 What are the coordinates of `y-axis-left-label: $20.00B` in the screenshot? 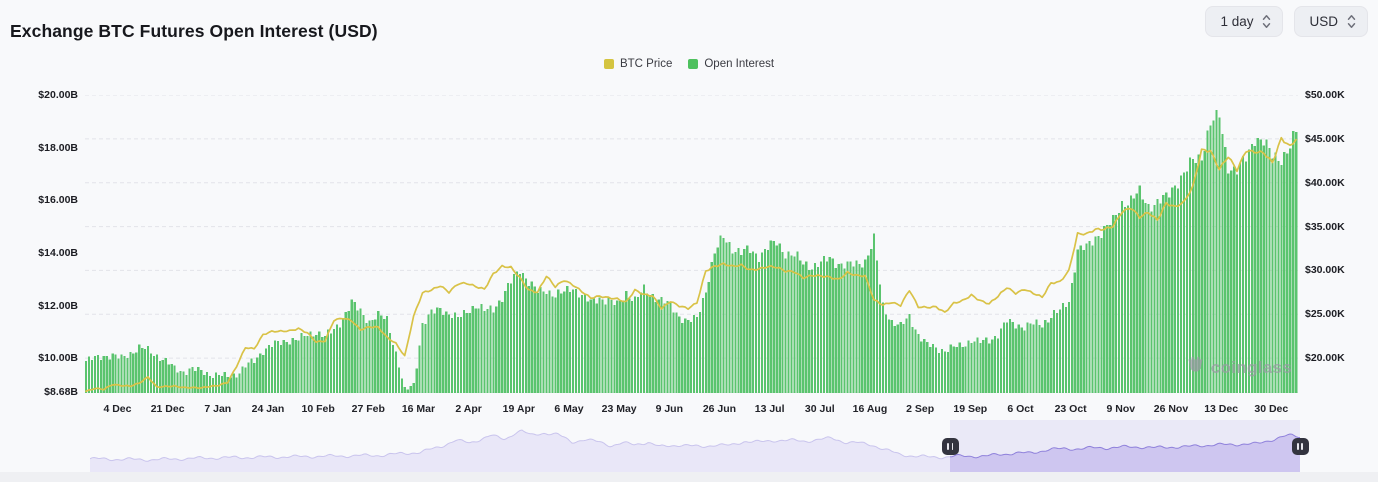 It's located at (58, 95).